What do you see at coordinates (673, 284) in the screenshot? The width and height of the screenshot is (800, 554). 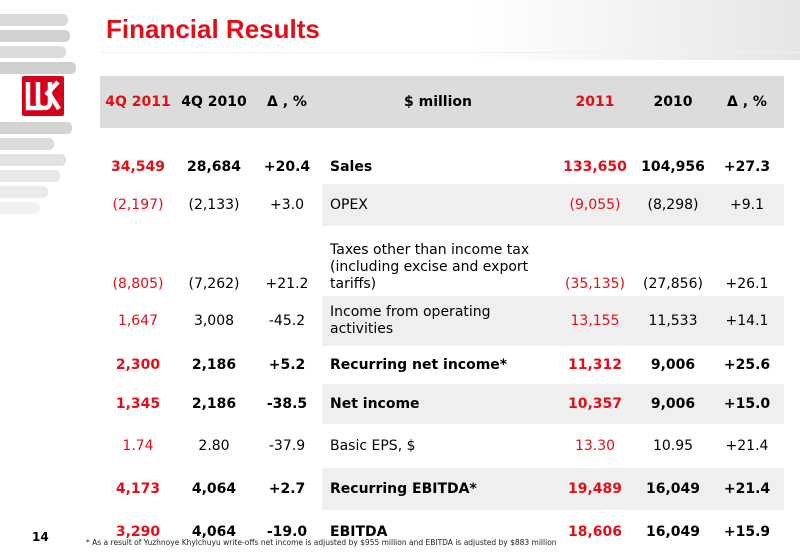 I see `cell-2010: (27,856)` at bounding box center [673, 284].